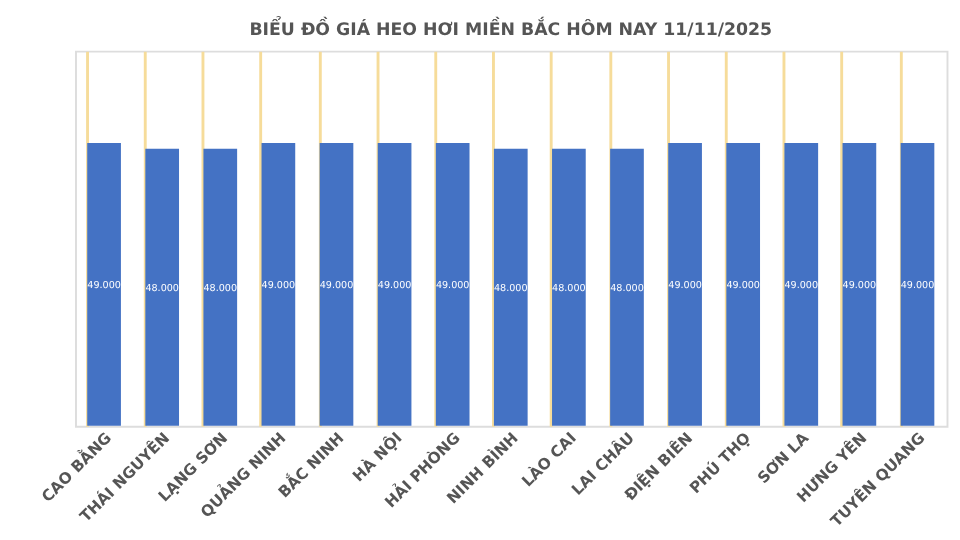  I want to click on chart-title: BIỂU ĐỒ GIÁ HEO HƠI MIỀN BẮC HÔM NAY 11/11/2025, so click(511, 28).